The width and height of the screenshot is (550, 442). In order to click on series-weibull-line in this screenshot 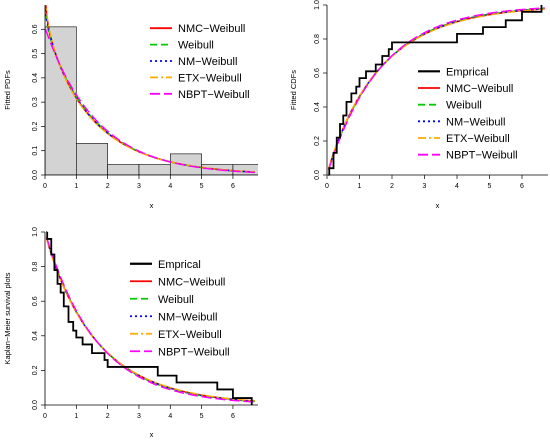, I will do `click(150, 320)`.